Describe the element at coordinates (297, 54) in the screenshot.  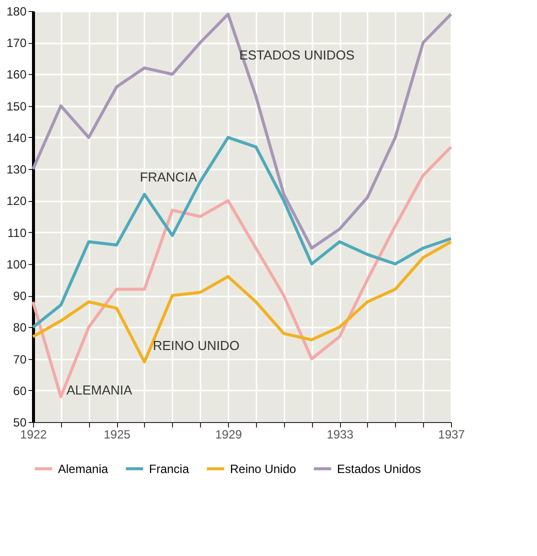
I see `annotation: ESTADOS UNIDOS` at that location.